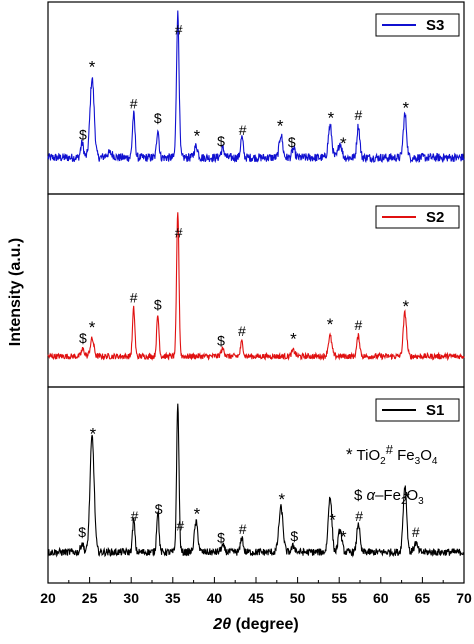  I want to click on x-axis-label-unit: (degree), so click(265, 624).